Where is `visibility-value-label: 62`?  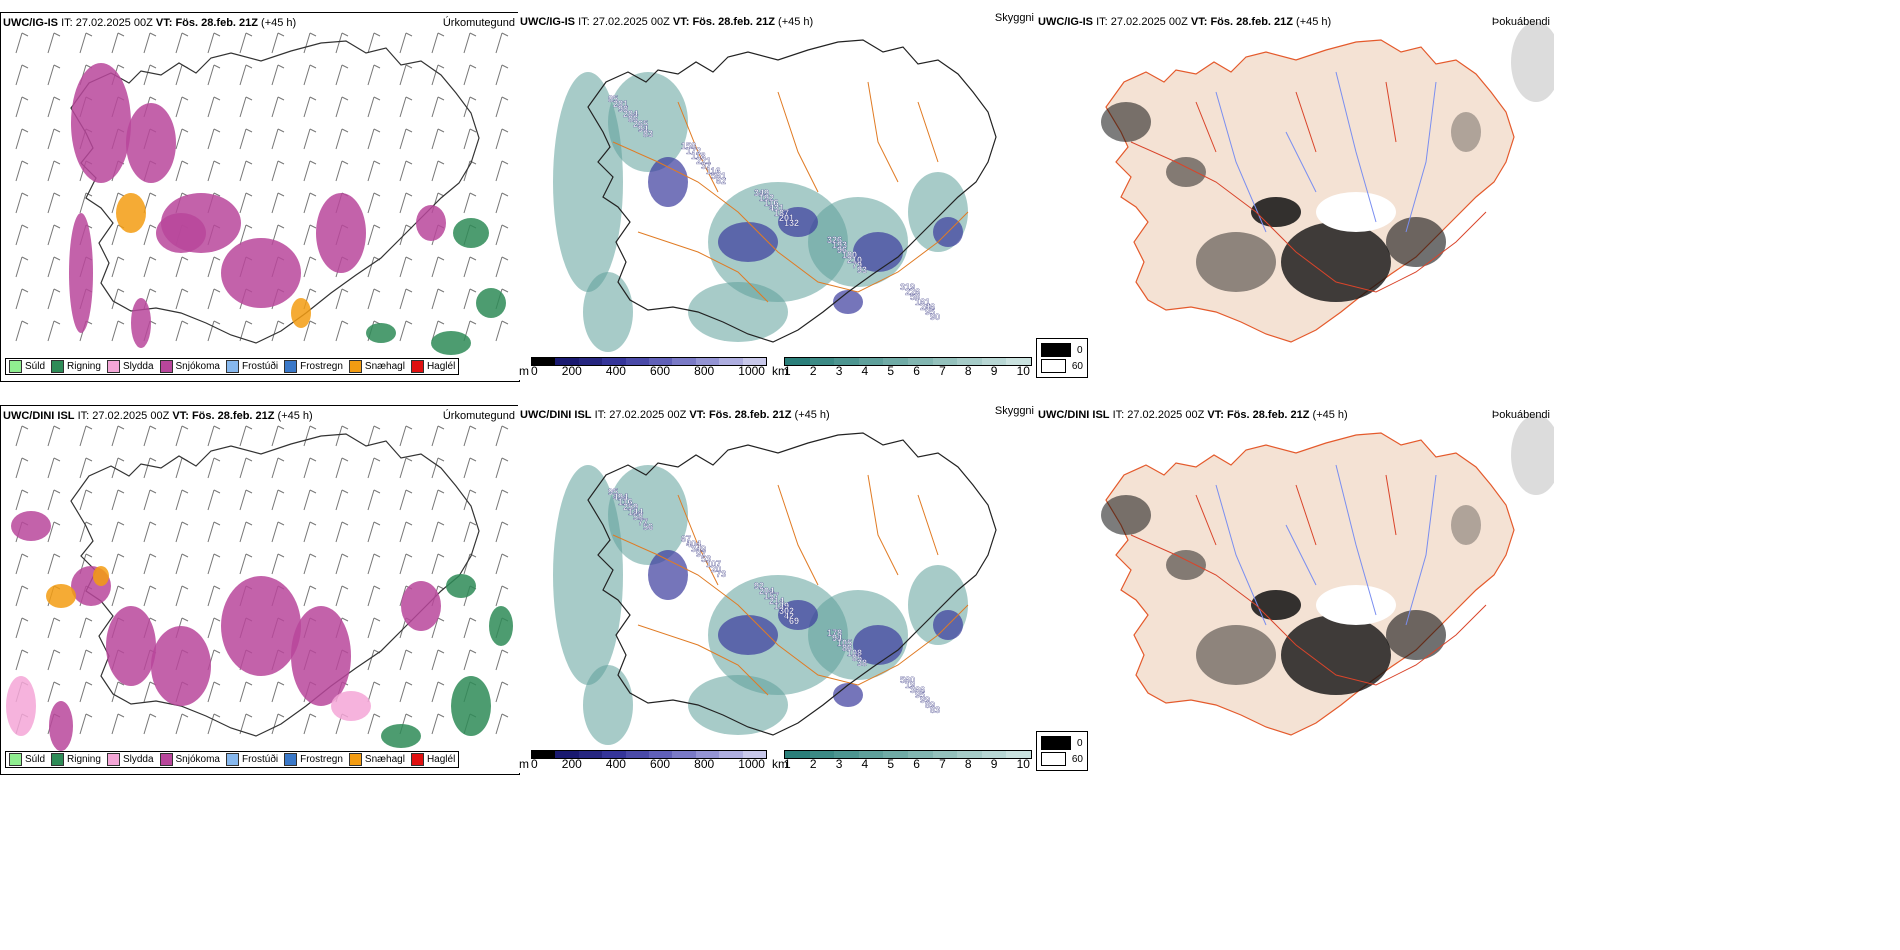 visibility-value-label: 62 is located at coordinates (721, 181).